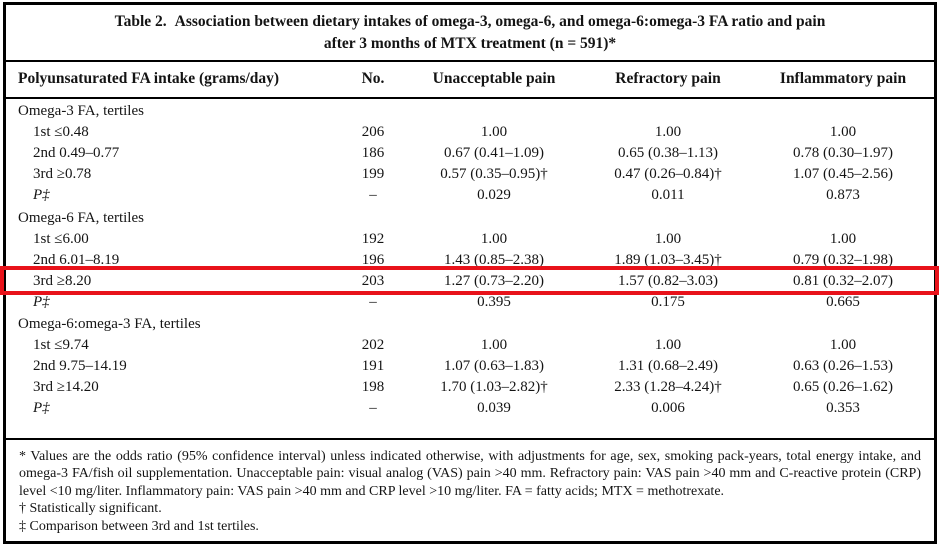 The image size is (940, 547). Describe the element at coordinates (668, 80) in the screenshot. I see `column-header-refractory-pain: Refractory pain` at that location.